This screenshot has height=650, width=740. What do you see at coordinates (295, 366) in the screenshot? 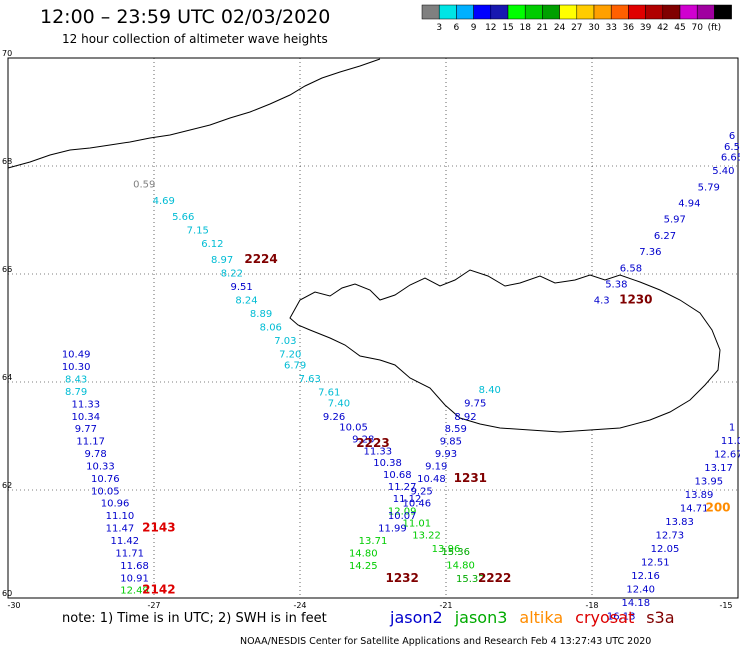
I see `wave-height-value: 6.79` at bounding box center [295, 366].